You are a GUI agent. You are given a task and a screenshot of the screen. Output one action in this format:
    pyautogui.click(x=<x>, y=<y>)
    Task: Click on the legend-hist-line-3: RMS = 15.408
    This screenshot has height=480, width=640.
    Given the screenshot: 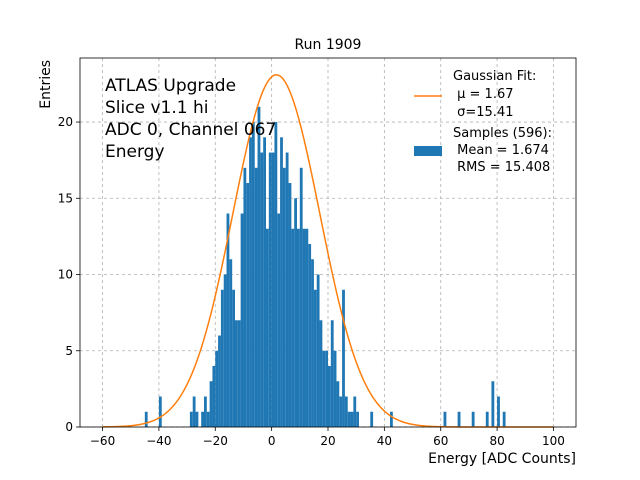 What is the action you would take?
    pyautogui.click(x=501, y=167)
    